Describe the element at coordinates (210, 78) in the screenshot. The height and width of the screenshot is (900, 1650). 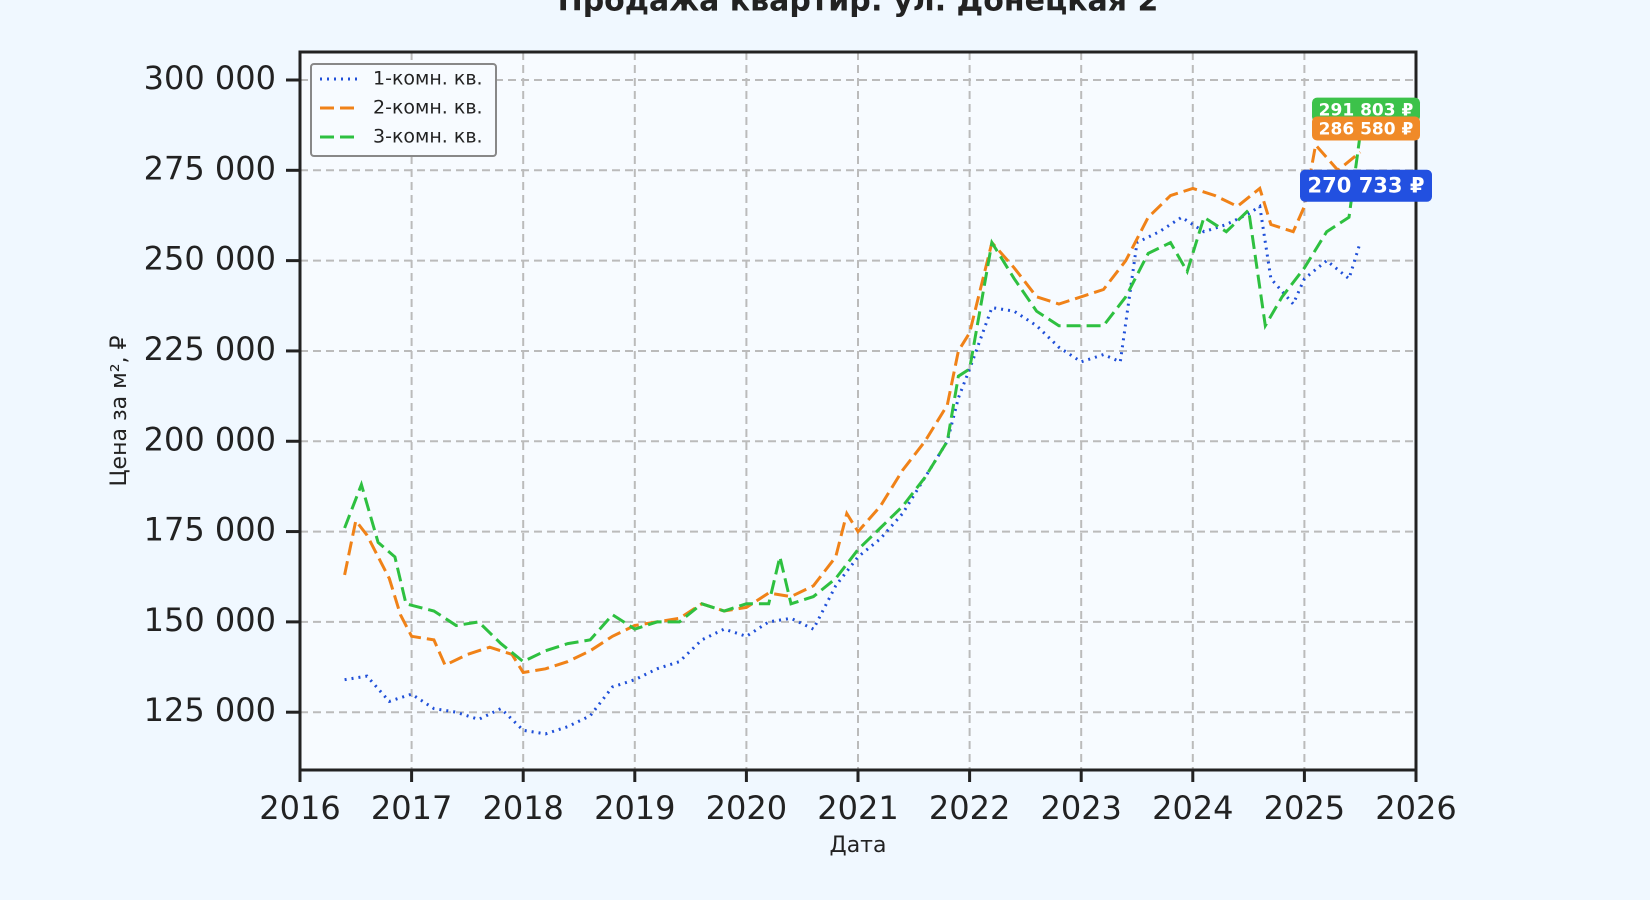
I see `y-tick-label: 300 000` at that location.